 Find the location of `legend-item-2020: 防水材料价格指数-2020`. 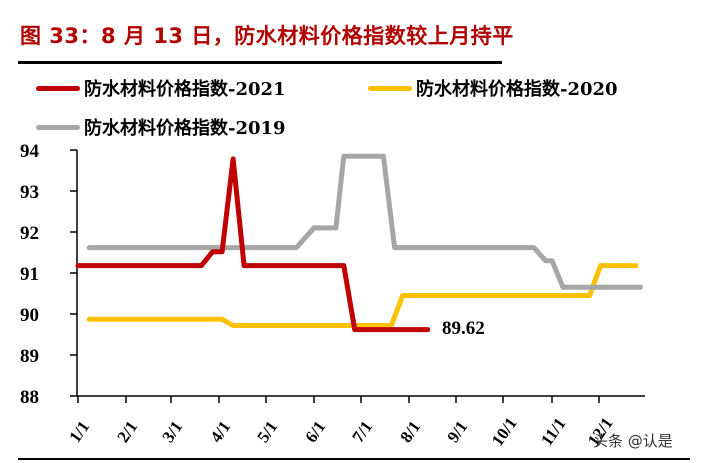

legend-item-2020: 防水材料价格指数-2020 is located at coordinates (493, 88).